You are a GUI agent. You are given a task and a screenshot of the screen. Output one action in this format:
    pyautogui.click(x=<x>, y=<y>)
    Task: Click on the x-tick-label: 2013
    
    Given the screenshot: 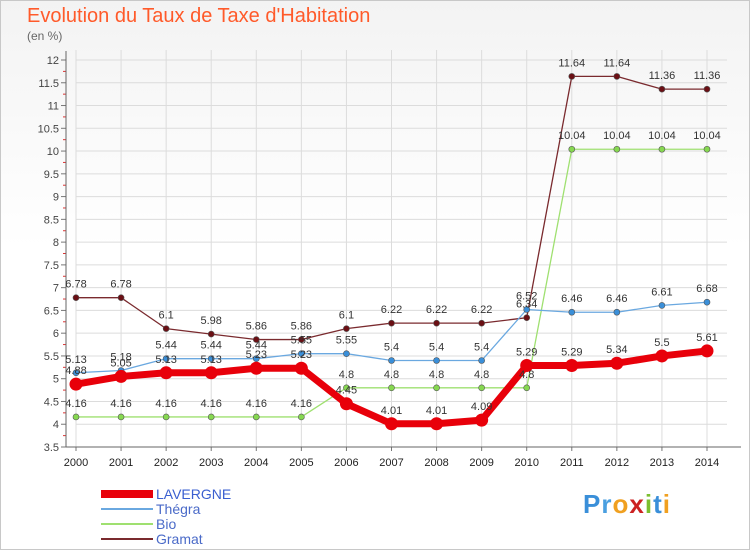 What is the action you would take?
    pyautogui.click(x=662, y=463)
    